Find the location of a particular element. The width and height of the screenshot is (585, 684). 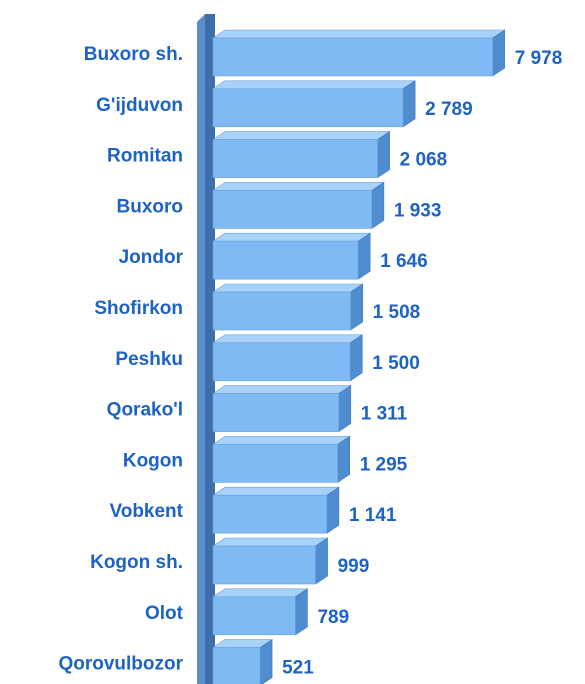

value-label: 1 141 is located at coordinates (373, 515).